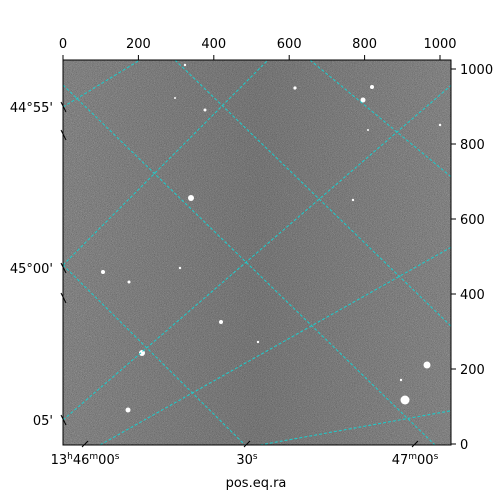 Image resolution: width=500 pixels, height=500 pixels. I want to click on bottom-ra-axis: 13h46m00s 30s 47m00s, so click(245, 454).